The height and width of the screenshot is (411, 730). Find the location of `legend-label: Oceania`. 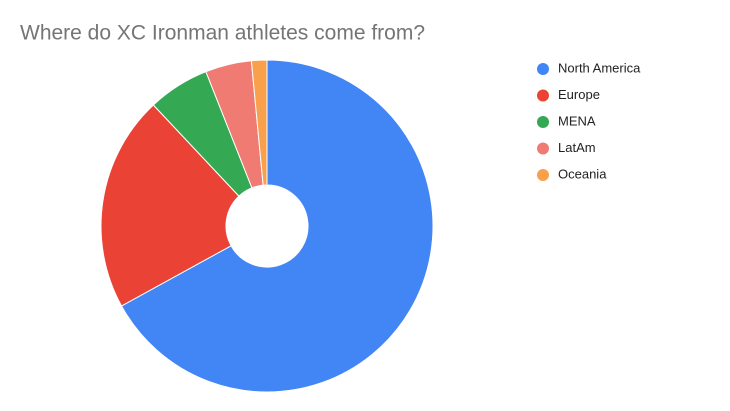

legend-label: Oceania is located at coordinates (582, 173).